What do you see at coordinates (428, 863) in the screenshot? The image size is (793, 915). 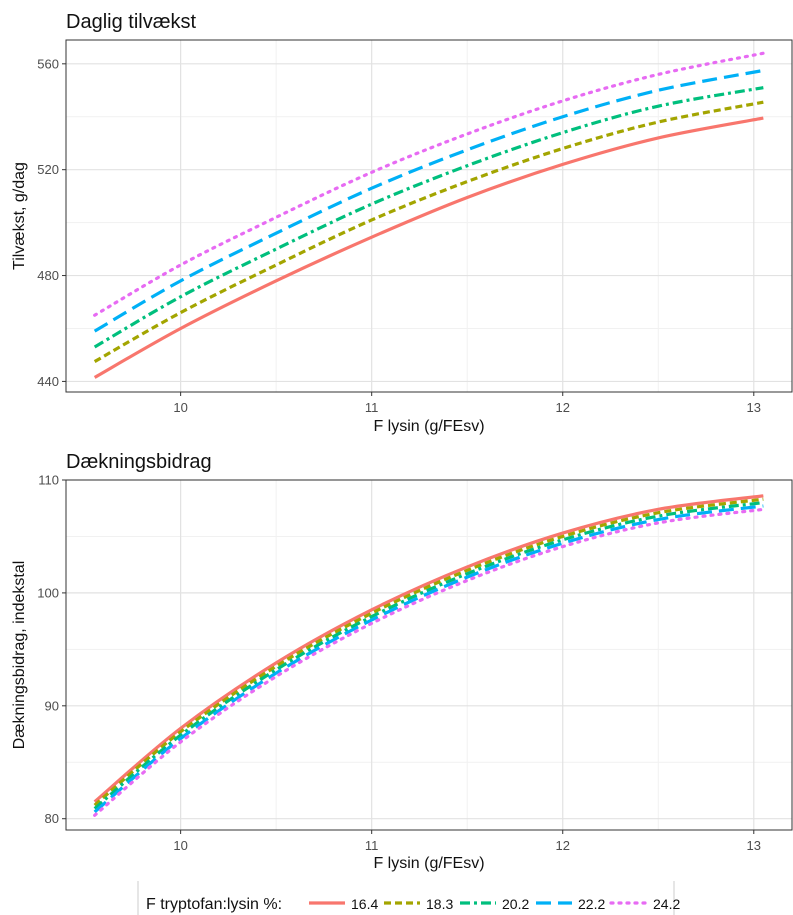 I see `contribution-x-axis-label: F lysin (g/FEsv)` at bounding box center [428, 863].